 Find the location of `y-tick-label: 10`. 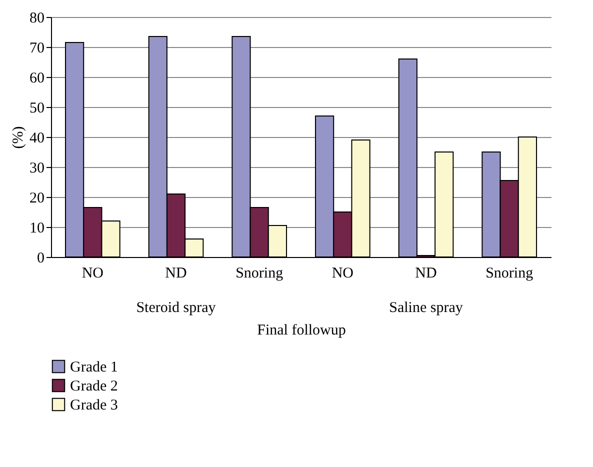

y-tick-label: 10 is located at coordinates (37, 228).